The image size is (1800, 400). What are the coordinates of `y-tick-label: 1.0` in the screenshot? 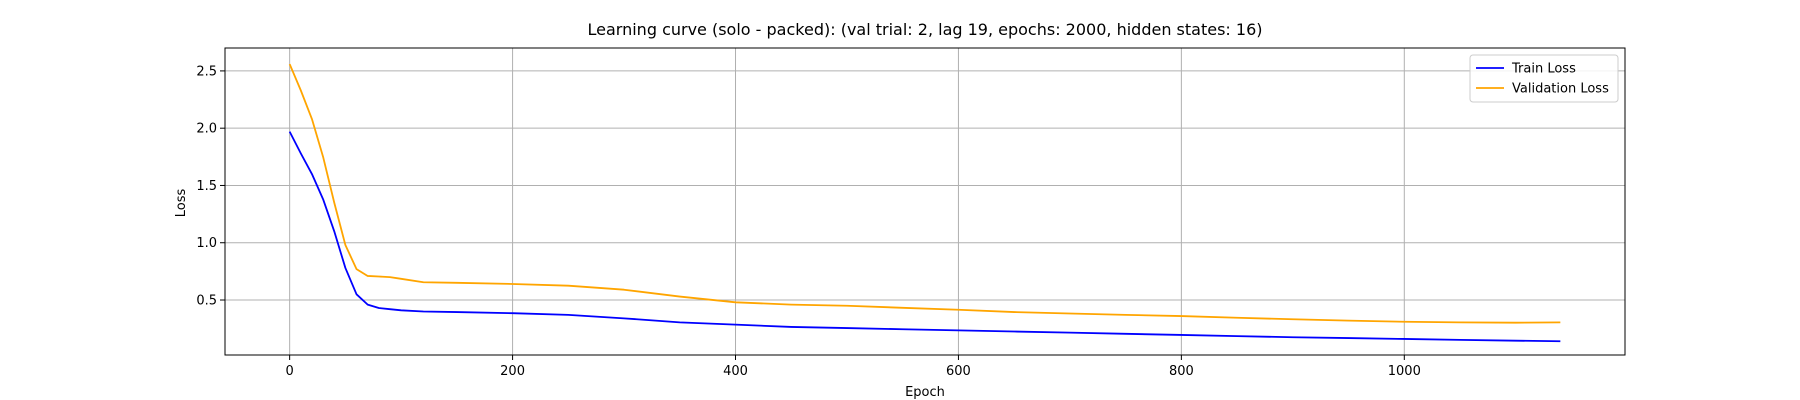 It's located at (206, 243).